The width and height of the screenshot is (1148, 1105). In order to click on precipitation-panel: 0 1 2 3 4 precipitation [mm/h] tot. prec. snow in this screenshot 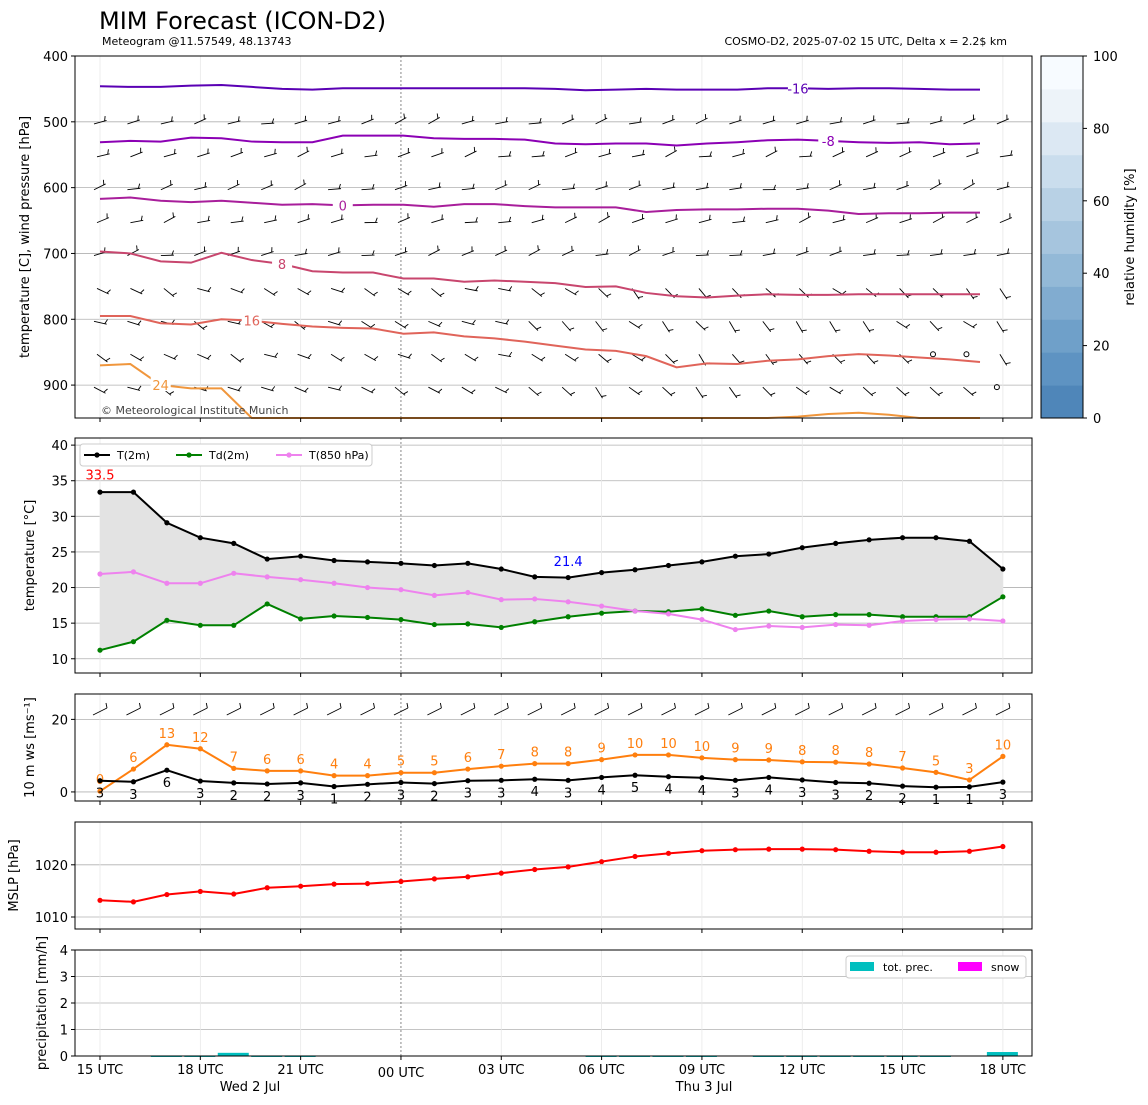, I will do `click(534, 1003)`.